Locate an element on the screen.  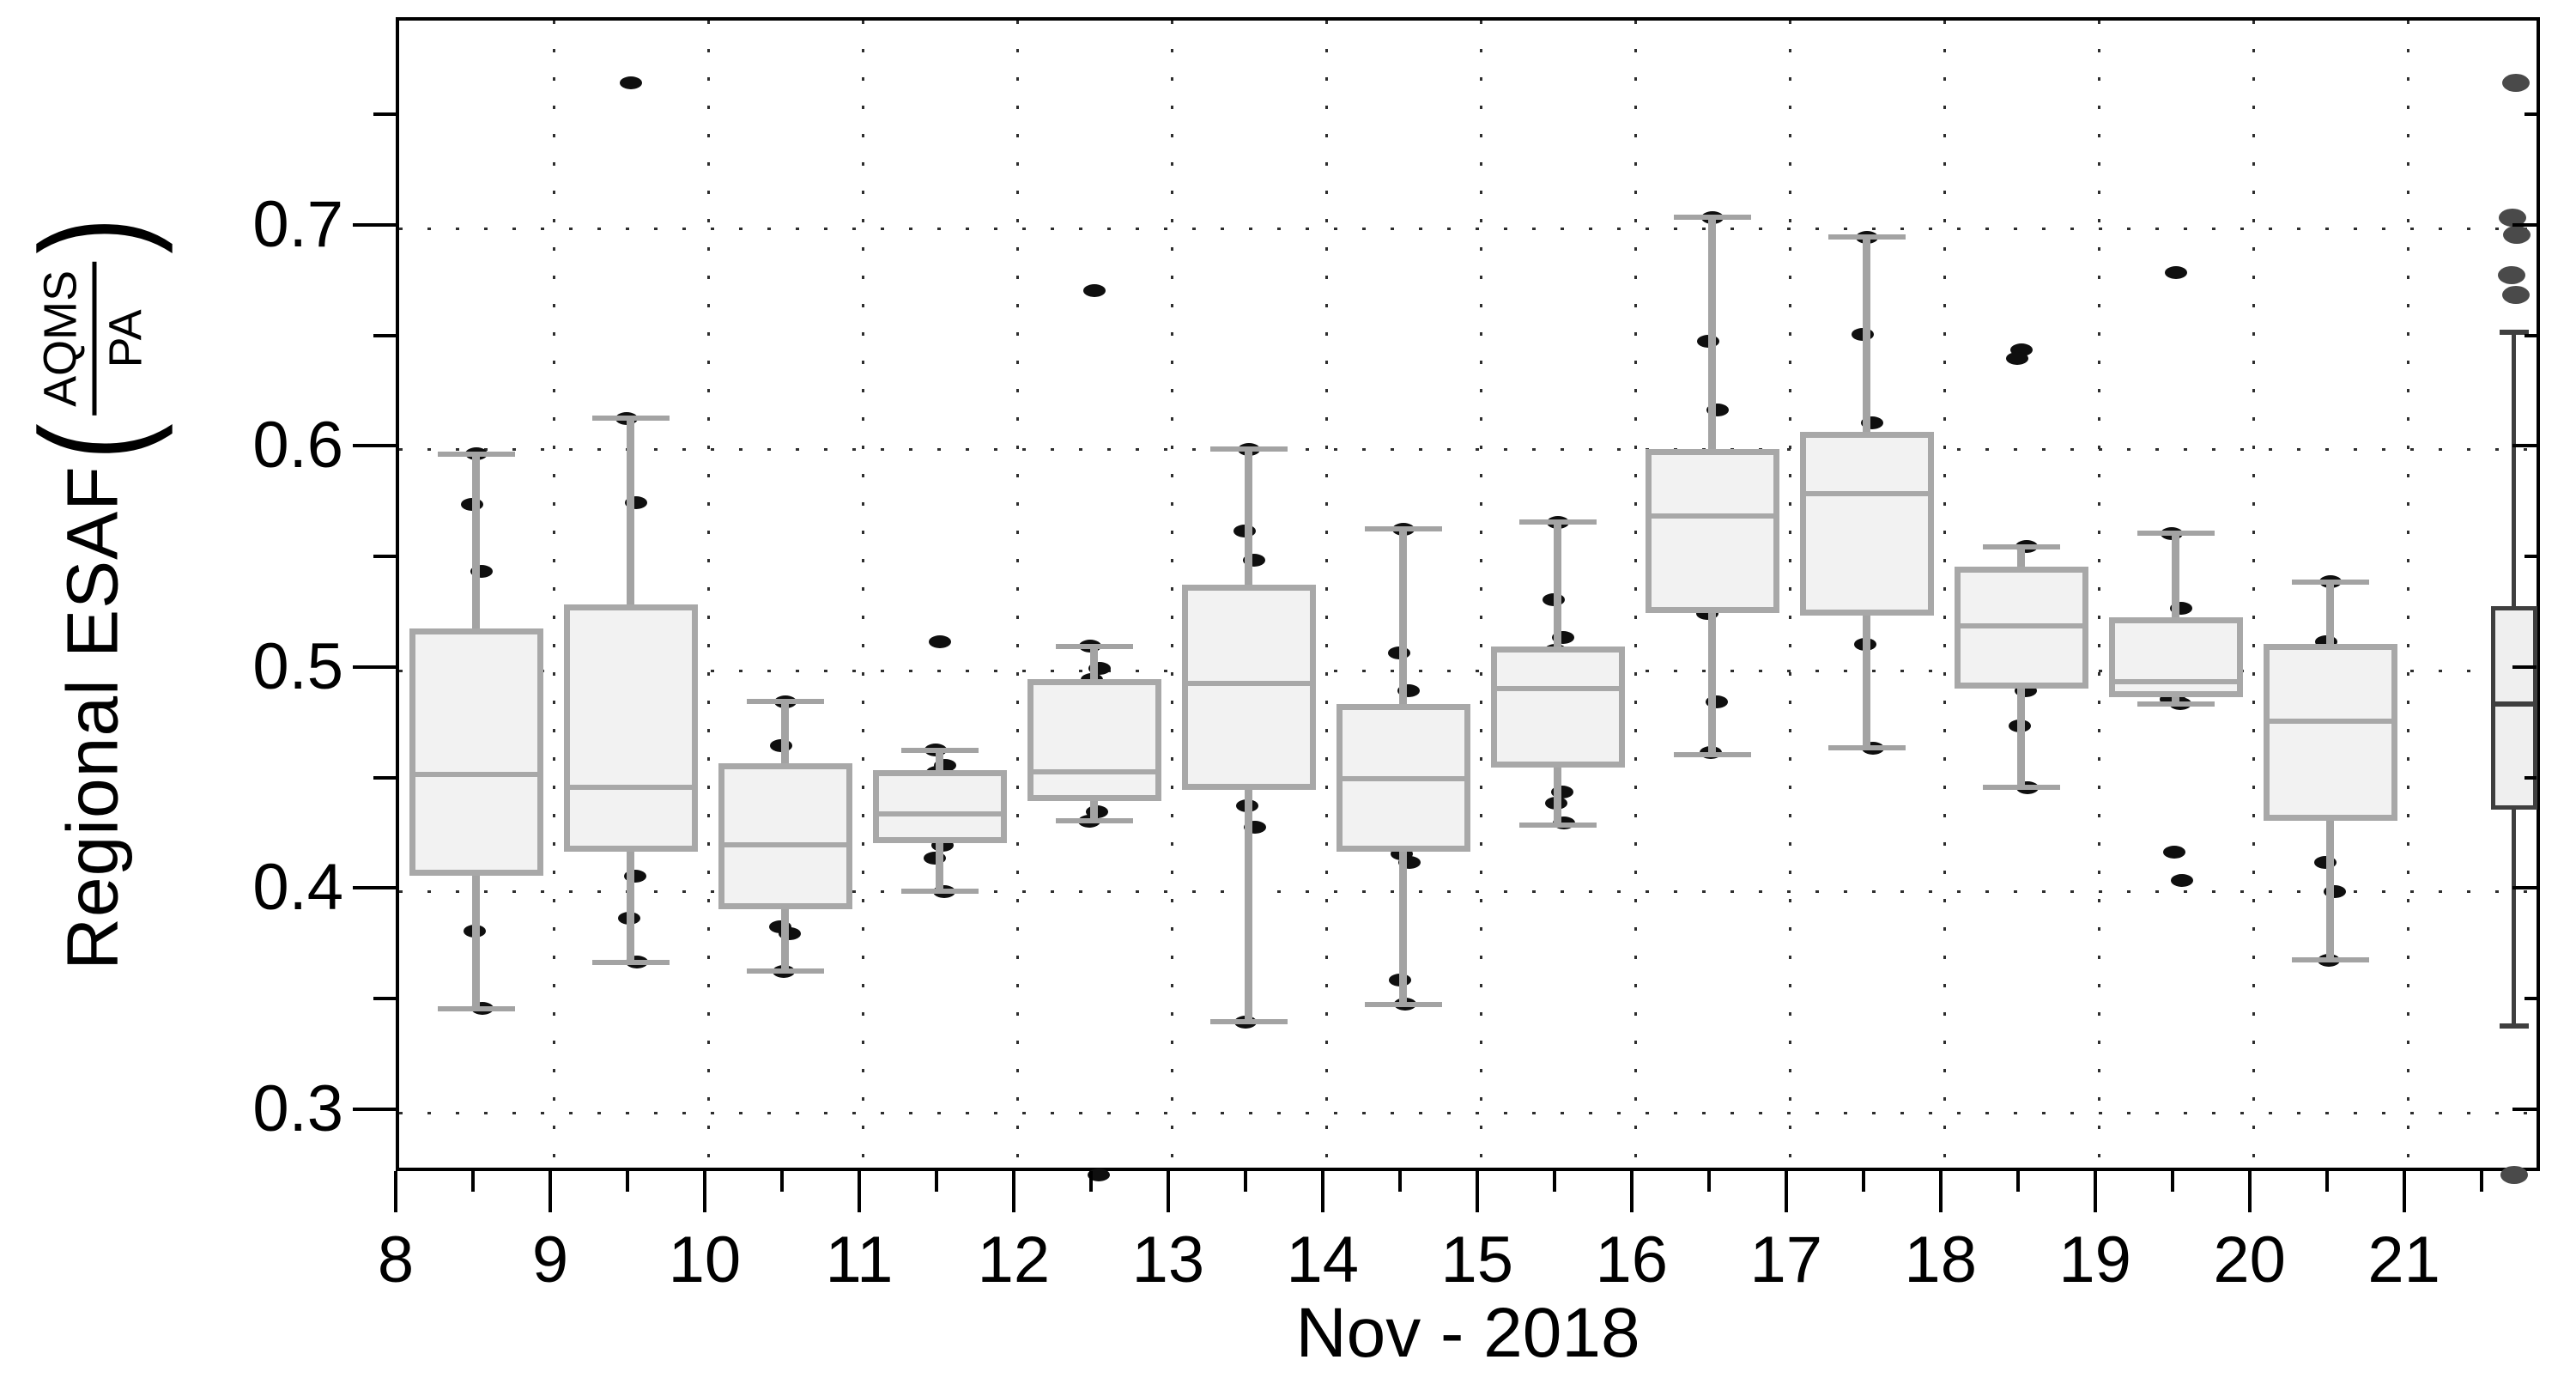
y-axis-label: Regional ESAF ( AQMS PA ) is located at coordinates (92, 590).